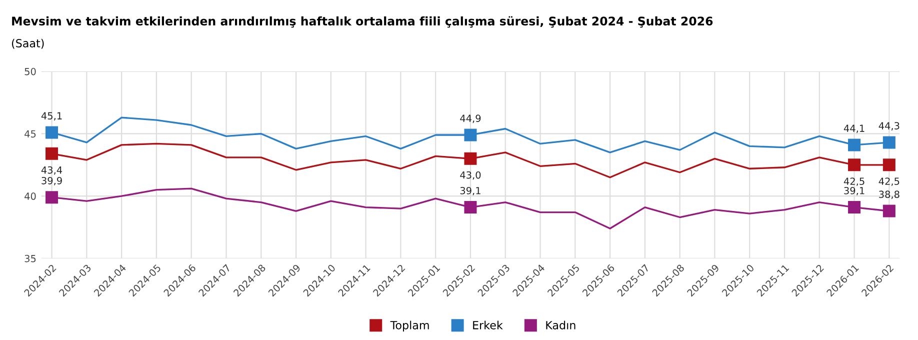 The width and height of the screenshot is (918, 340). Describe the element at coordinates (854, 128) in the screenshot. I see `data-label: 44,1` at that location.